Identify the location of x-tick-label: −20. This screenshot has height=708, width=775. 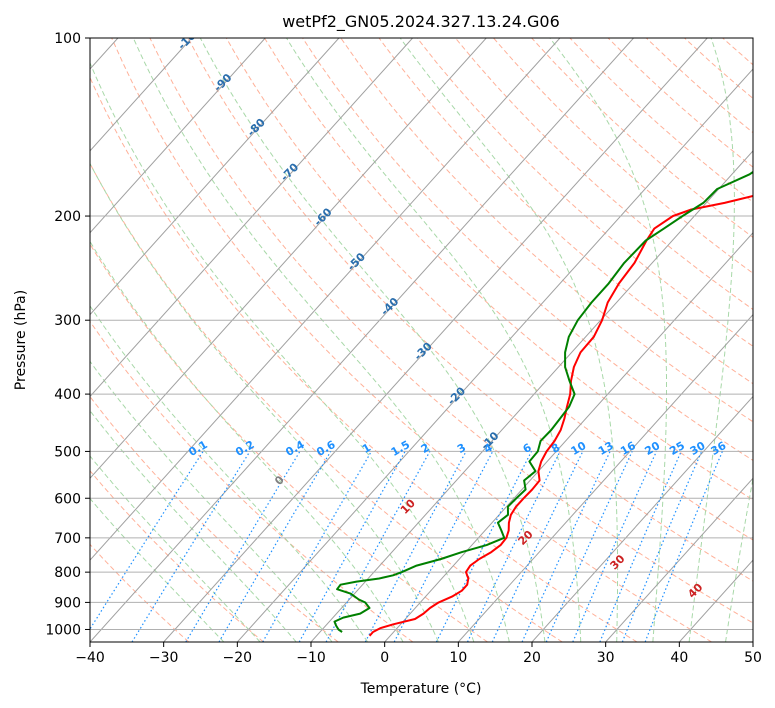
(238, 658).